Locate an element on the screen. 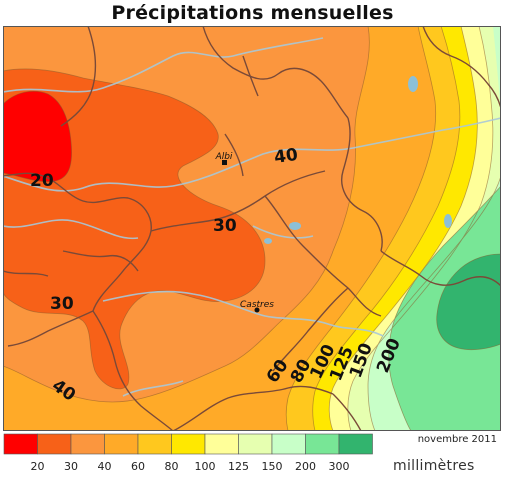  unit-label: millimètres is located at coordinates (434, 466).